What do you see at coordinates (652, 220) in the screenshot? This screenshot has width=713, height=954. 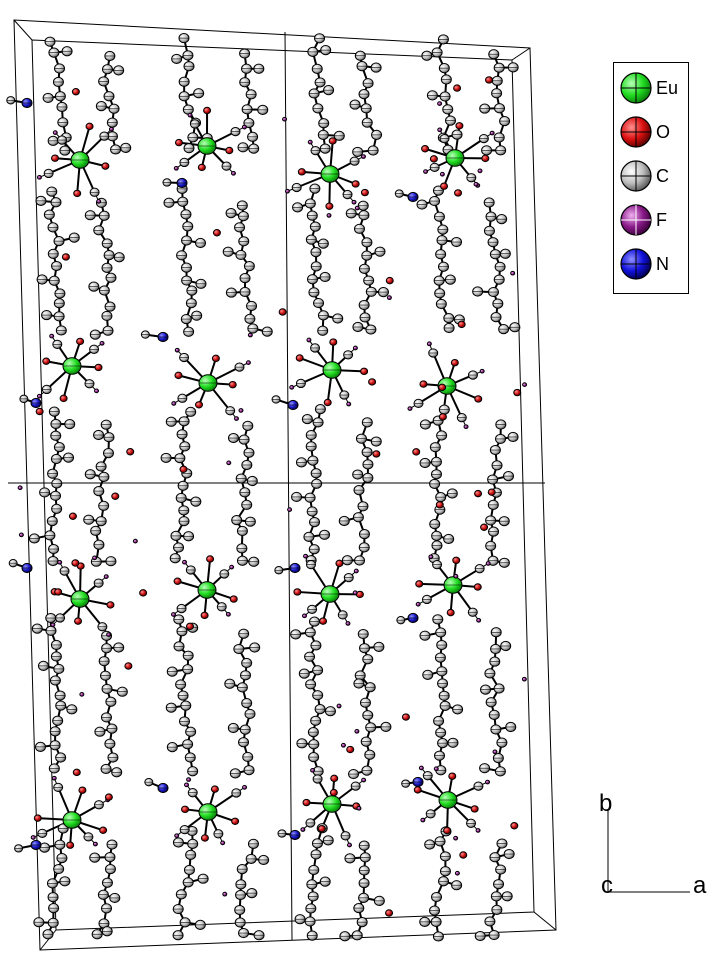 I see `legend-item-f: F` at bounding box center [652, 220].